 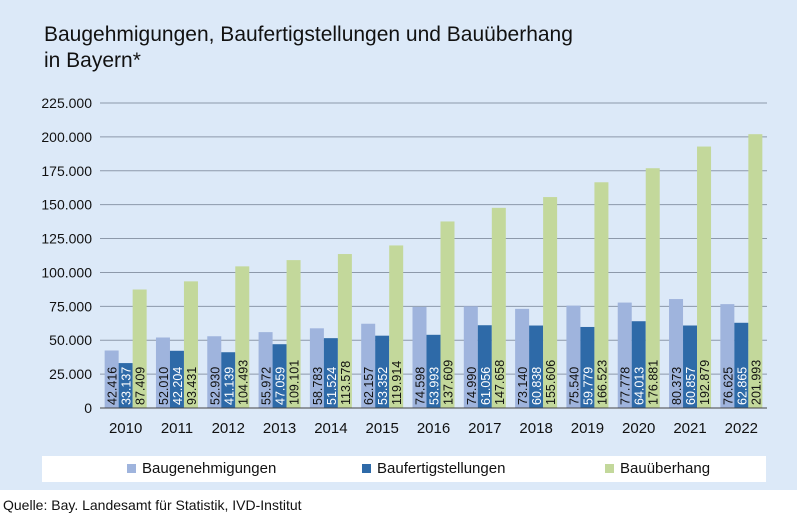 I want to click on data-label: 51.524, so click(x=332, y=386).